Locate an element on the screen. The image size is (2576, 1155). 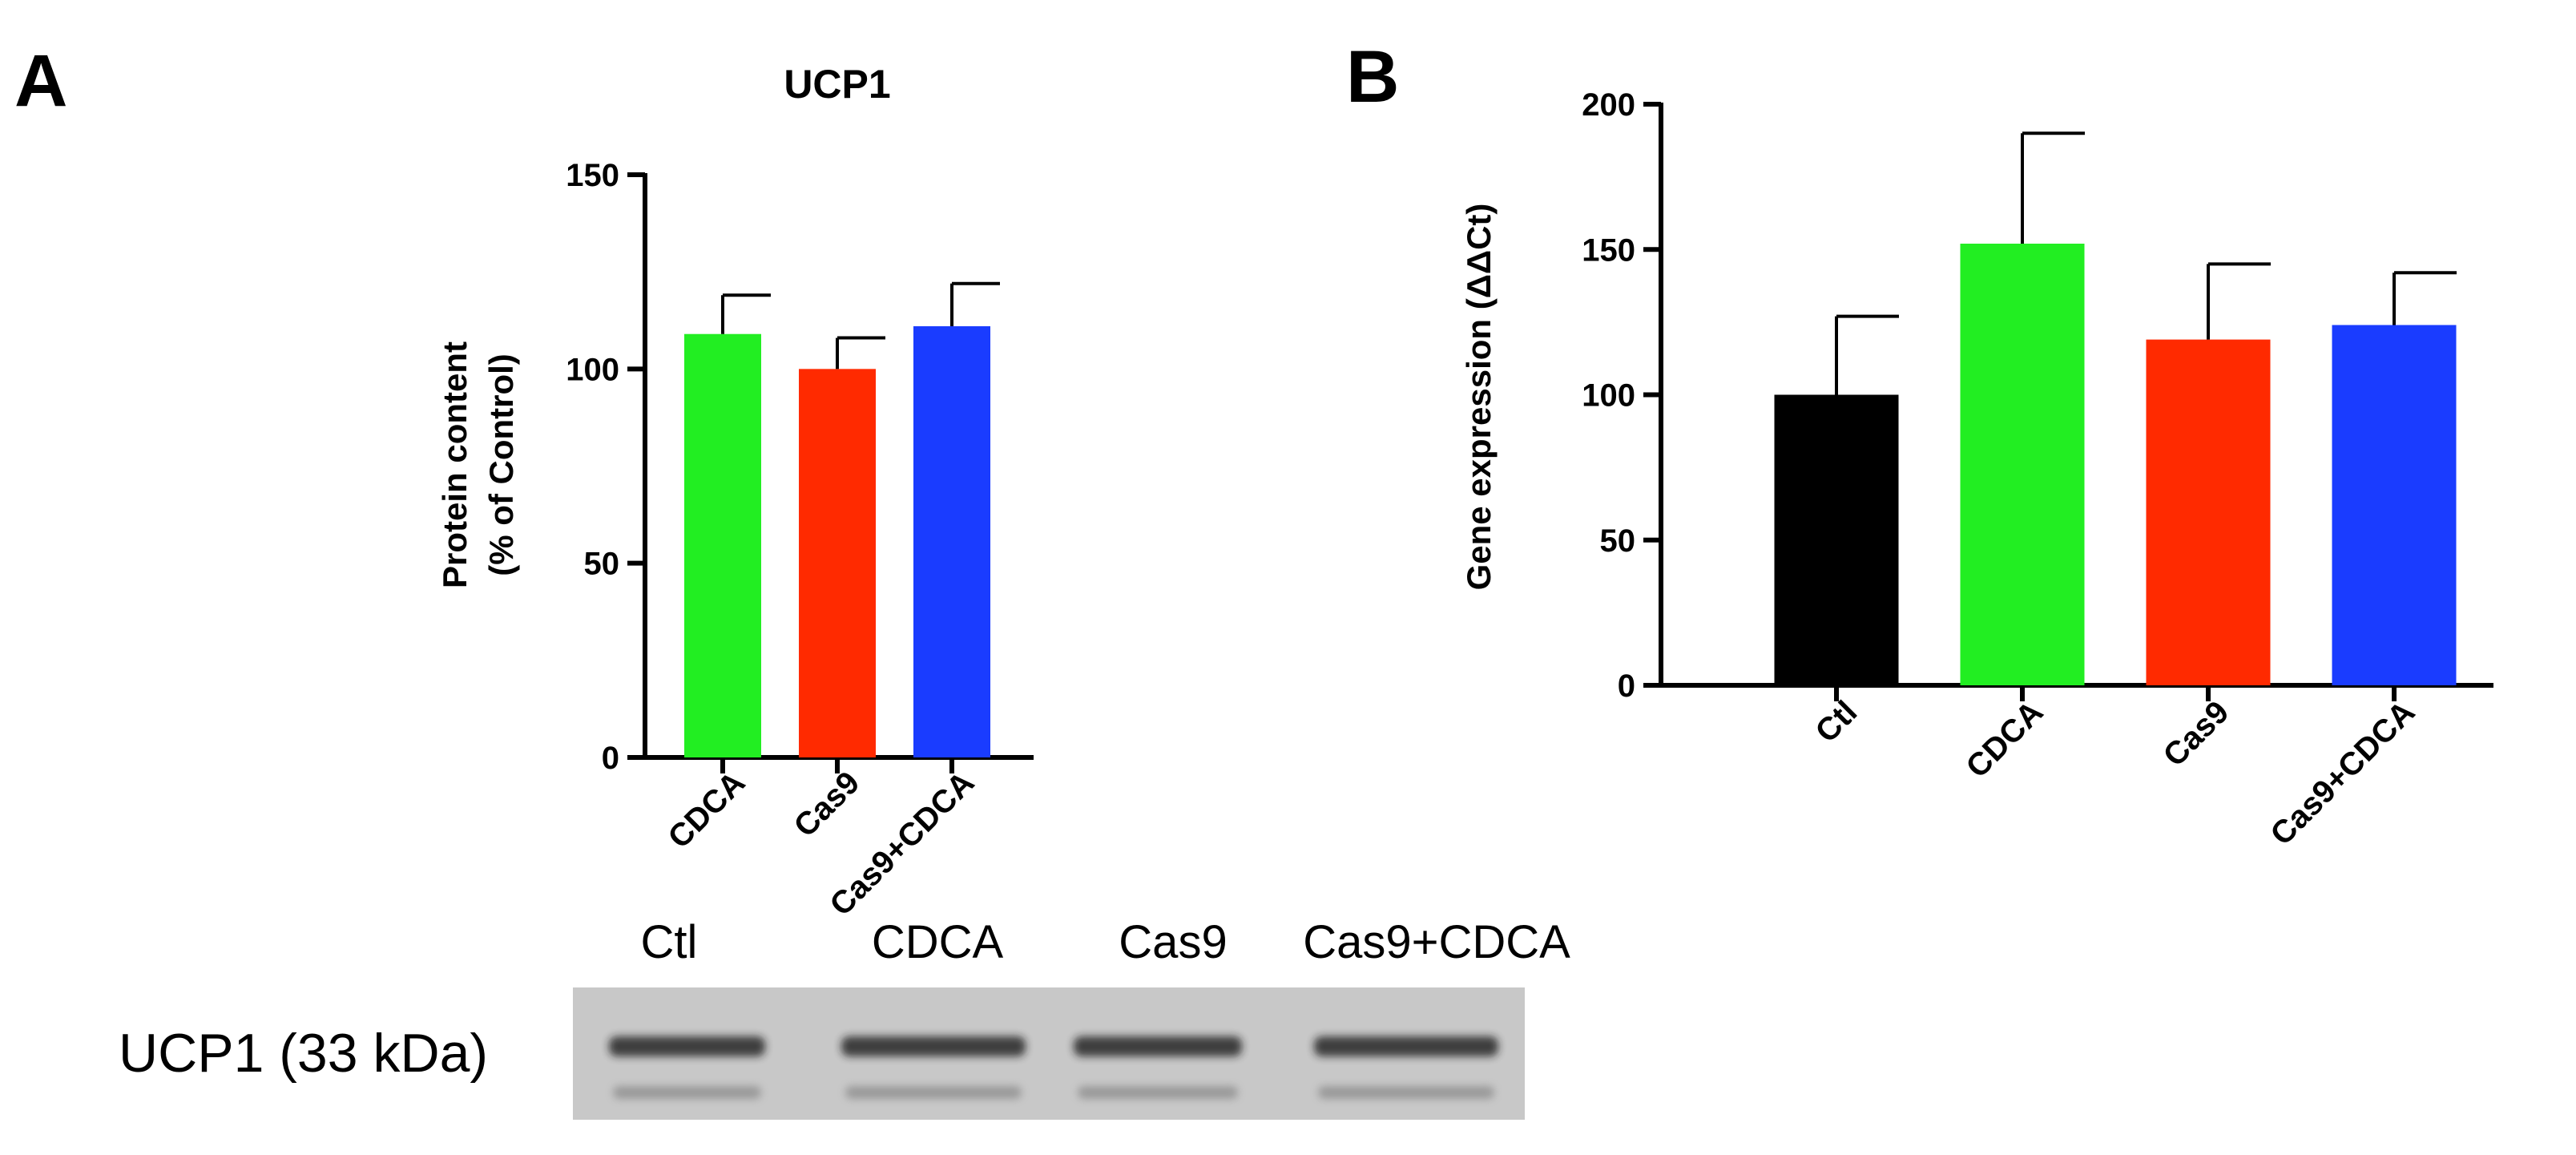
chart-a-y-tick-label: 50 is located at coordinates (602, 564).